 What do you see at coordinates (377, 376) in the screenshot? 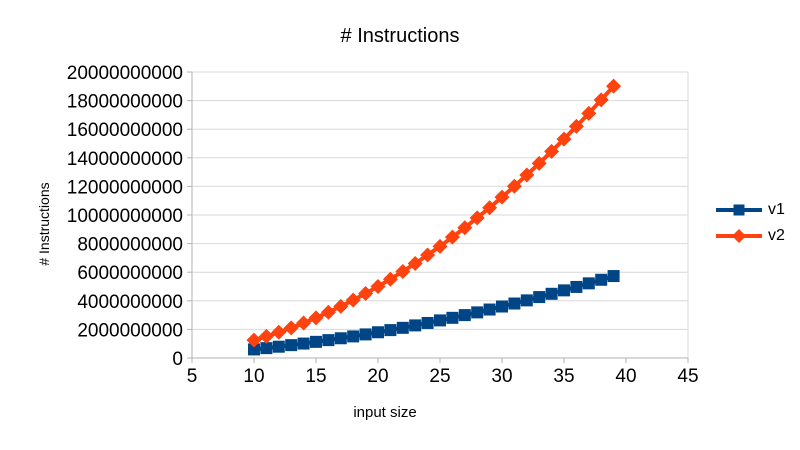
I see `x-tick-label: 20` at bounding box center [377, 376].